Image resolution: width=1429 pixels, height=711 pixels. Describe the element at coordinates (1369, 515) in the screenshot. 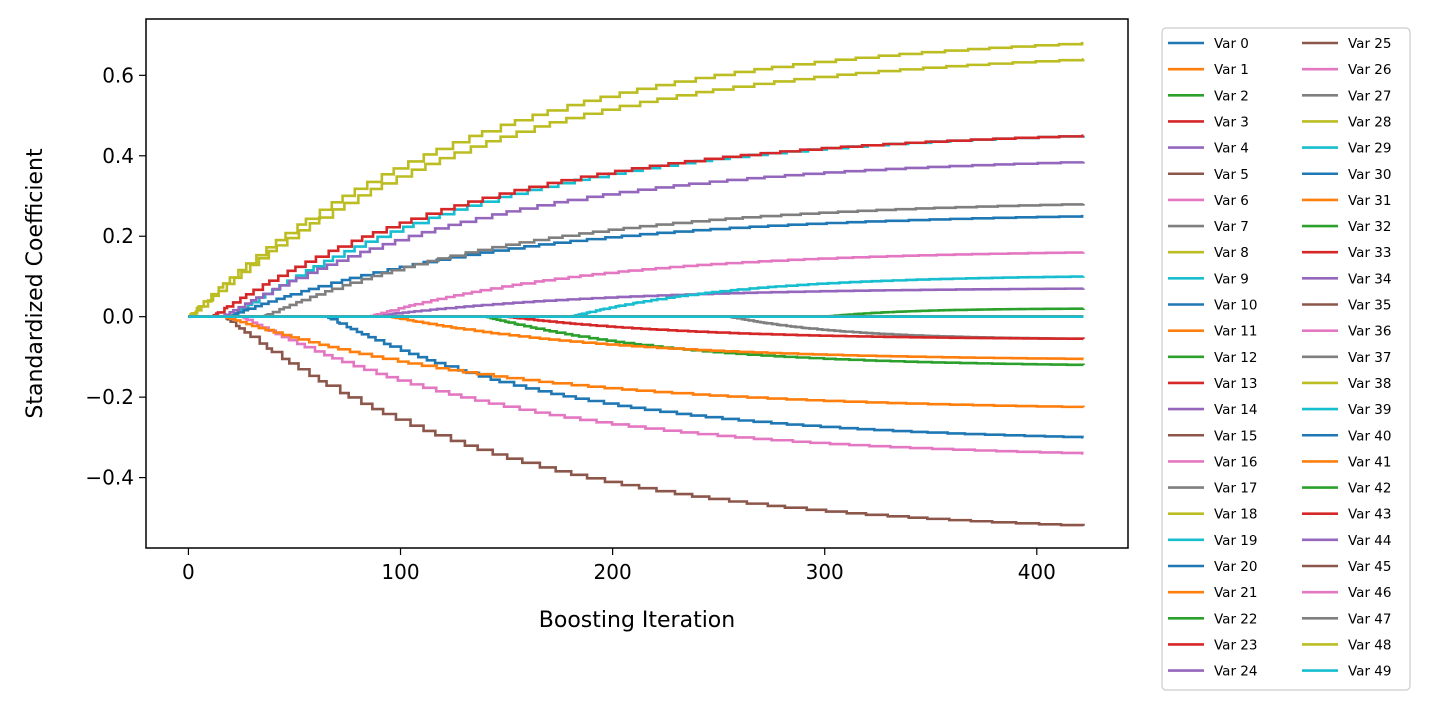

I see `legend-label: Var 43` at that location.